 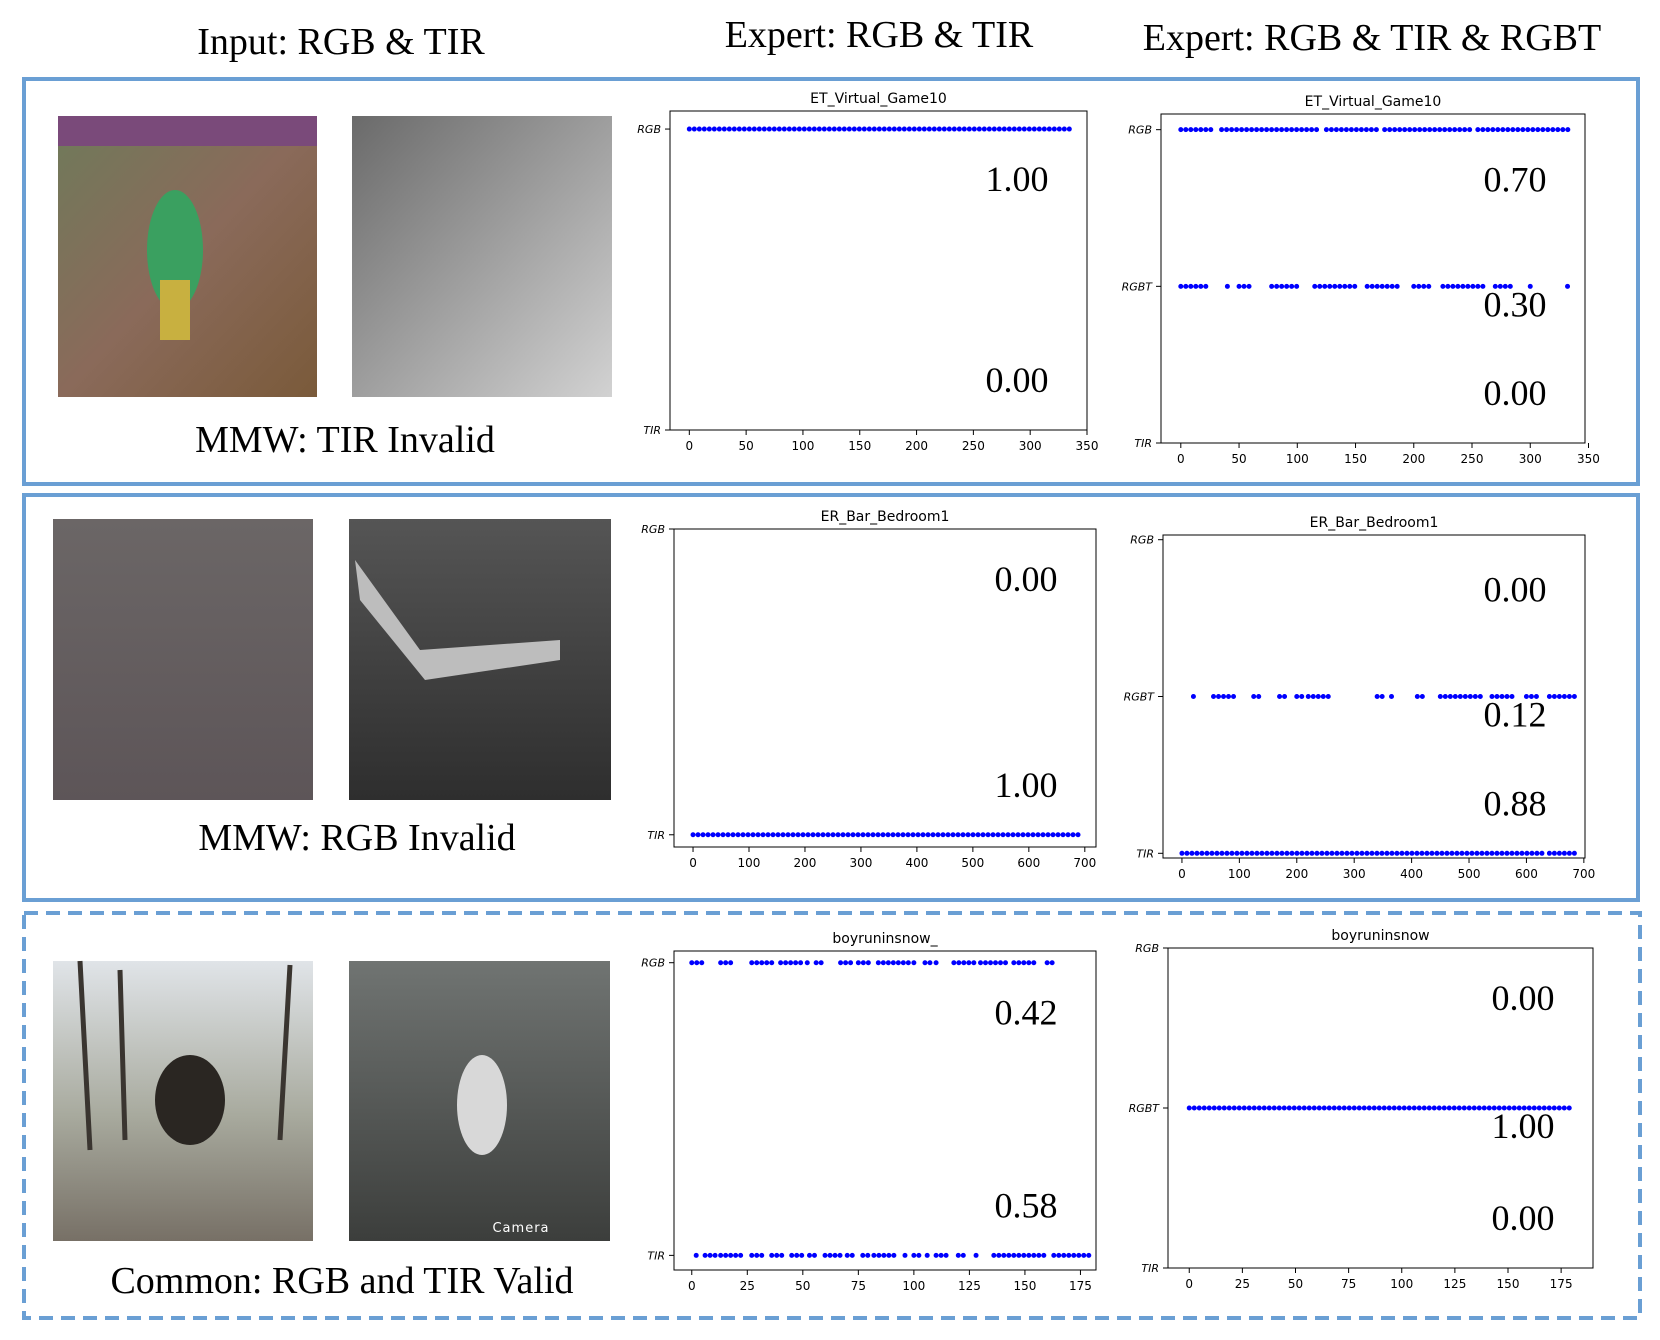 I want to click on image-label: Camera, so click(x=520, y=1228).